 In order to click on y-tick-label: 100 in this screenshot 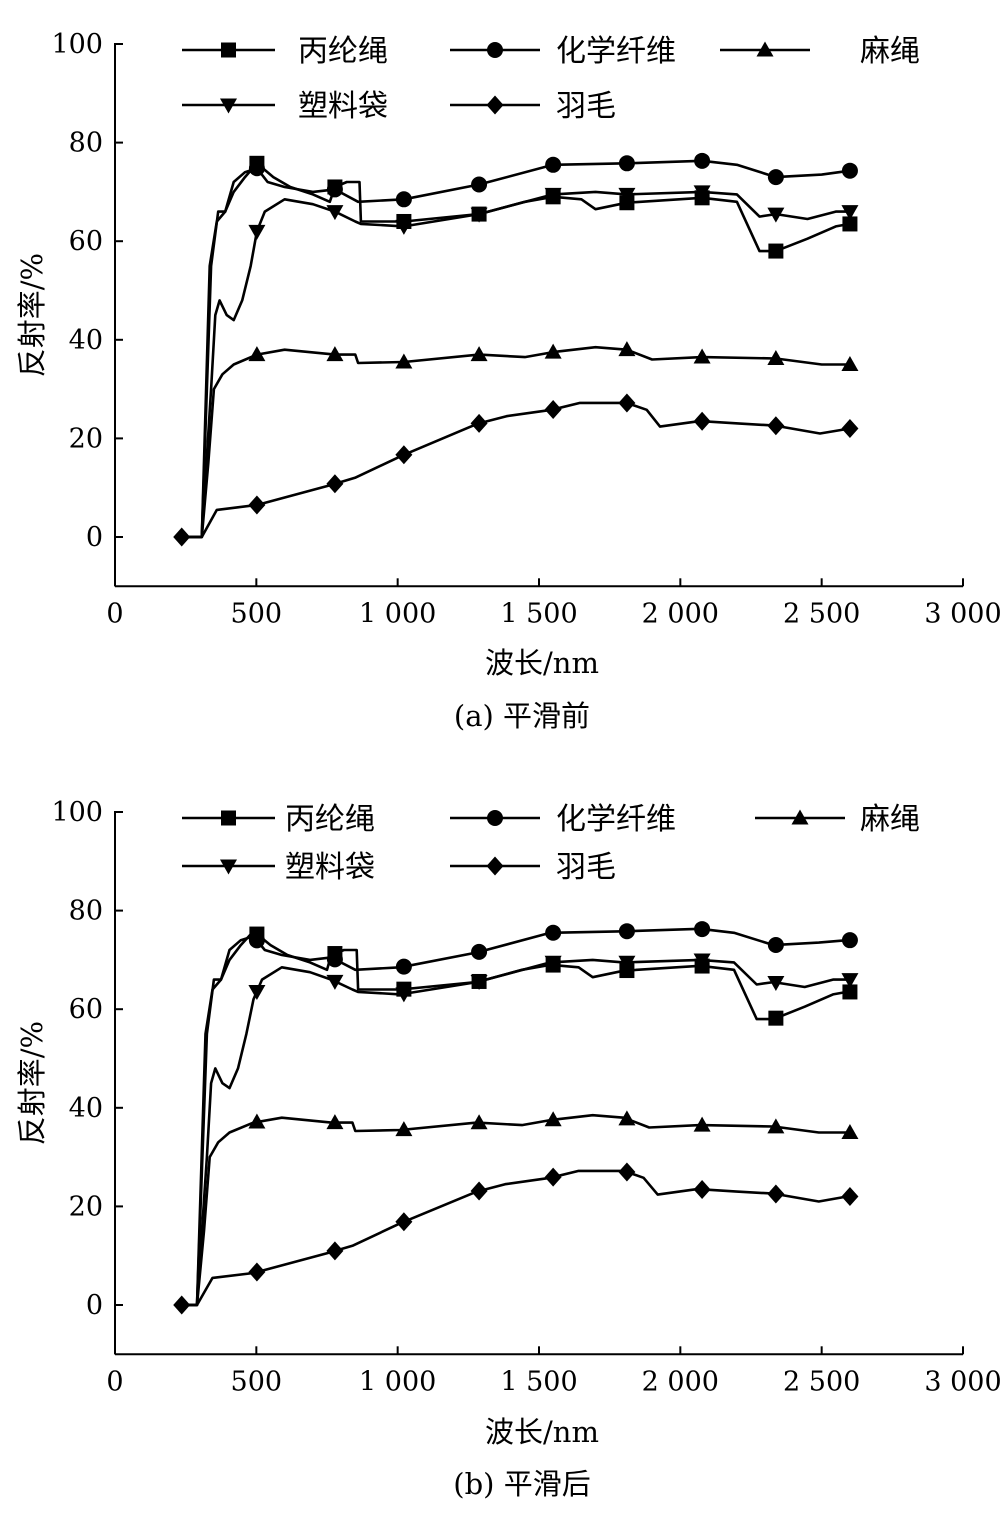, I will do `click(77, 812)`.